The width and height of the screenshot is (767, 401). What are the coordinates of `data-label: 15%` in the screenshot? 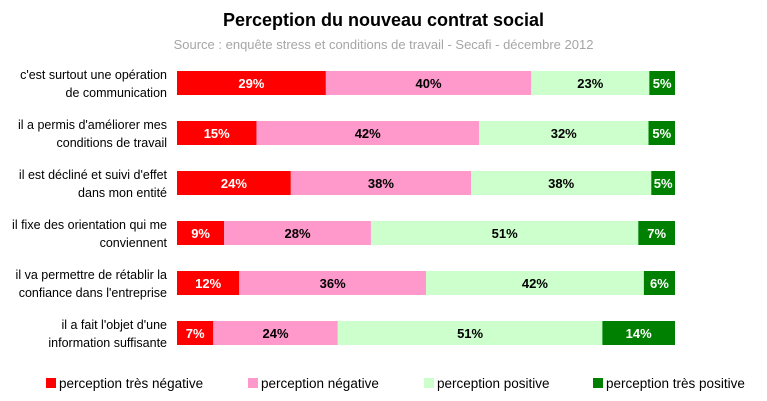 It's located at (217, 133).